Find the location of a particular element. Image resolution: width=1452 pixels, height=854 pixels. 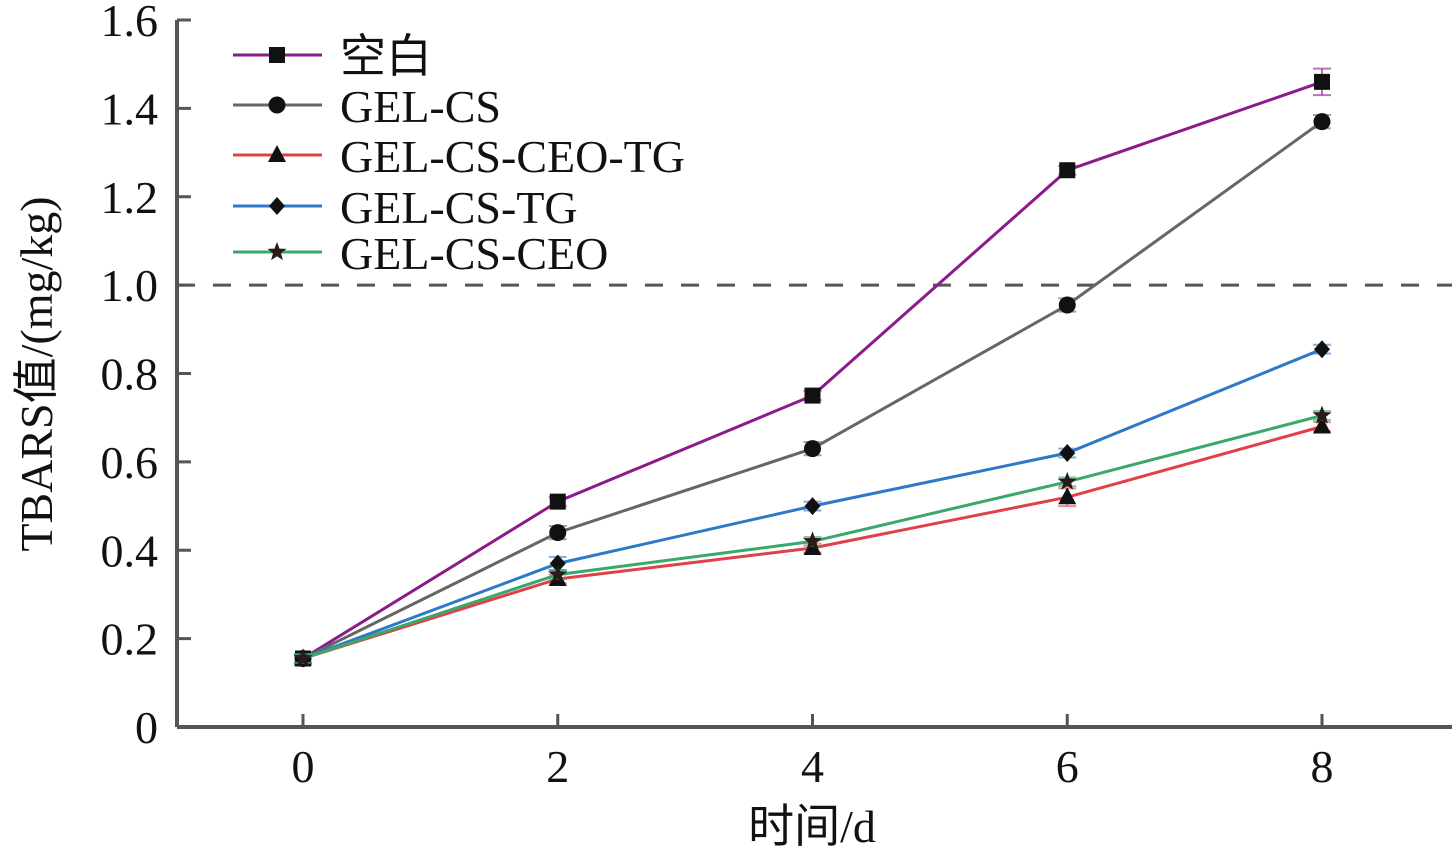

legend-item: GEL-CS-CEO is located at coordinates (420, 253).